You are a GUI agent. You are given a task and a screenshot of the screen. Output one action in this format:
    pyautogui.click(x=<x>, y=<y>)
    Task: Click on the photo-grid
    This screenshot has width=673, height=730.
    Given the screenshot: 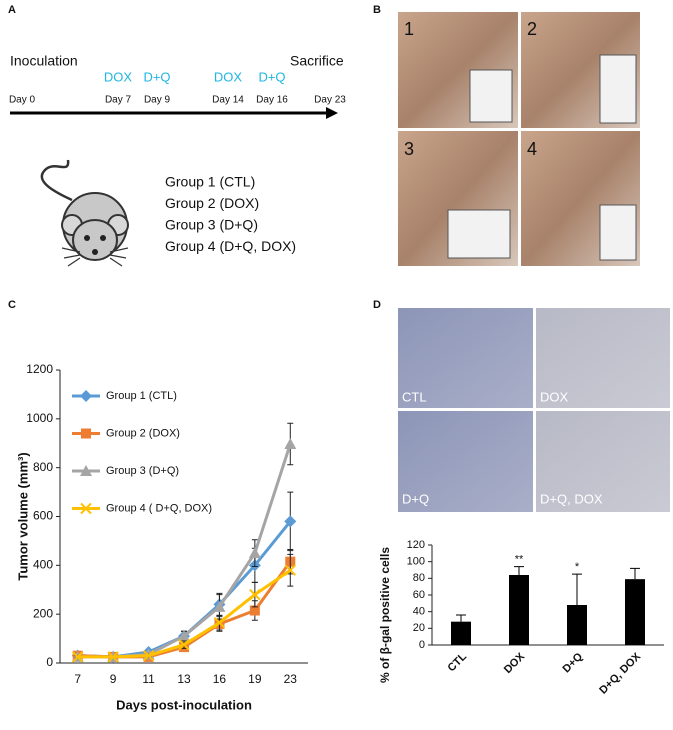 What is the action you would take?
    pyautogui.click(x=519, y=139)
    